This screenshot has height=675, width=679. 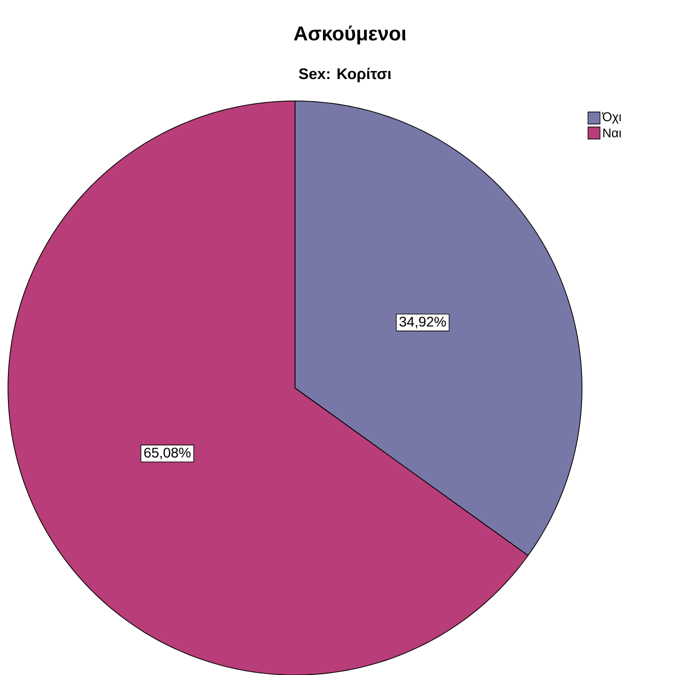 What do you see at coordinates (345, 75) in the screenshot?
I see `chart-subtitle: Sex: Κορίτσι` at bounding box center [345, 75].